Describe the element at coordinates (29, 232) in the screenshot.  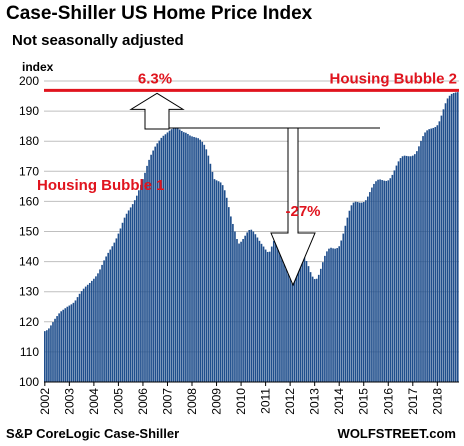
I see `y-tick-label: 150` at that location.